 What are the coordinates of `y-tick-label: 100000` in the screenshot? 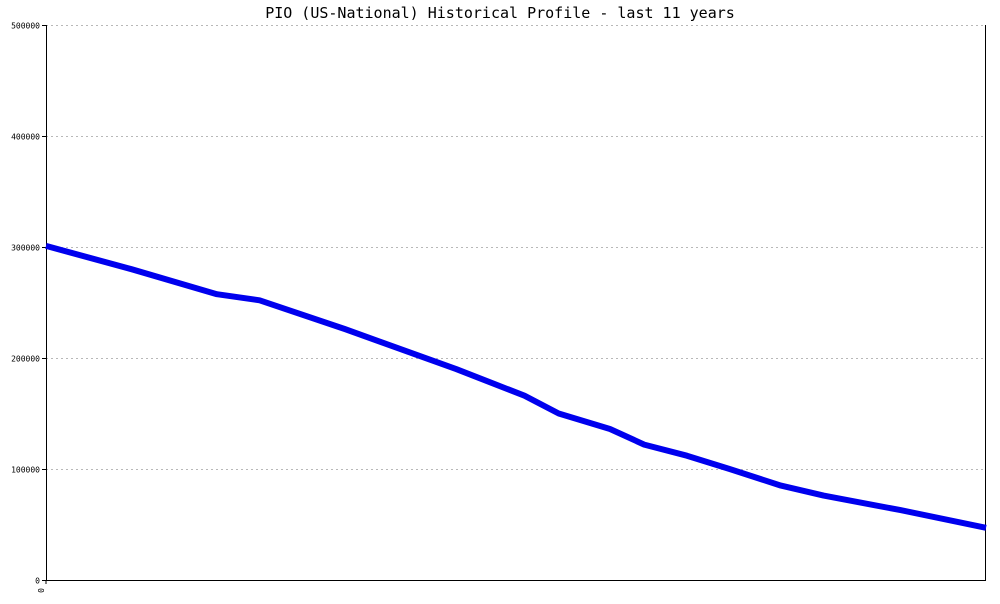 It's located at (25, 470).